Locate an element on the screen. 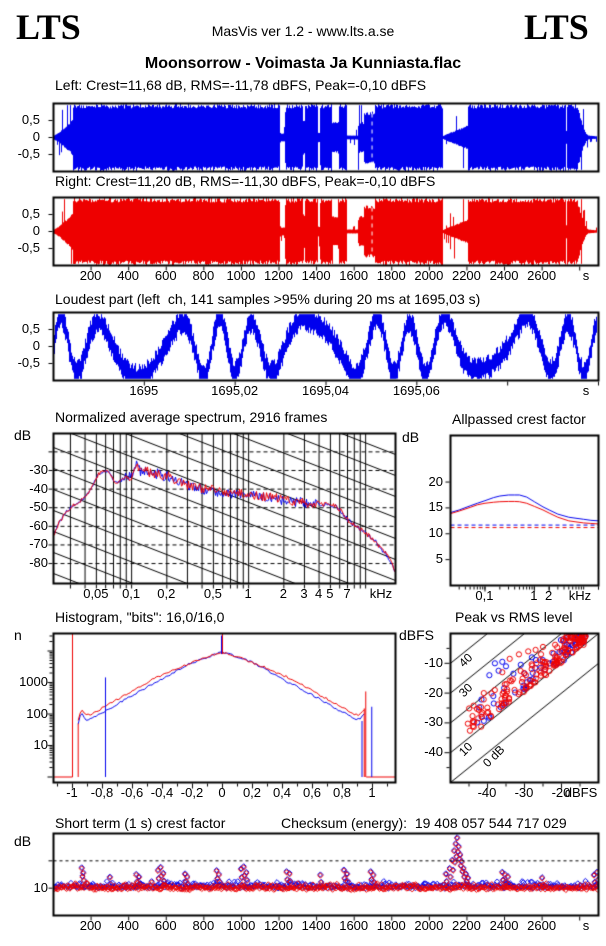 The image size is (606, 946). time-xtick: 2600 is located at coordinates (542, 275).